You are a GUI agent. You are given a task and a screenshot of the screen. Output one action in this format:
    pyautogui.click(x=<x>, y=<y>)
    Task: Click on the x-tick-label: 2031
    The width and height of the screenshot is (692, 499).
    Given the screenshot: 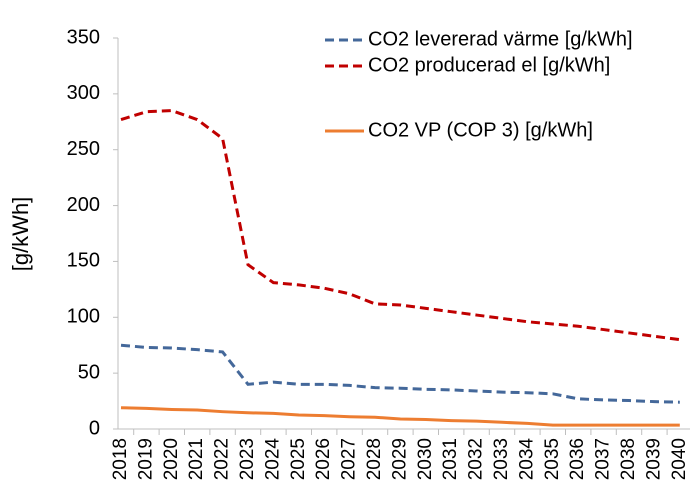 What is the action you would take?
    pyautogui.click(x=450, y=459)
    